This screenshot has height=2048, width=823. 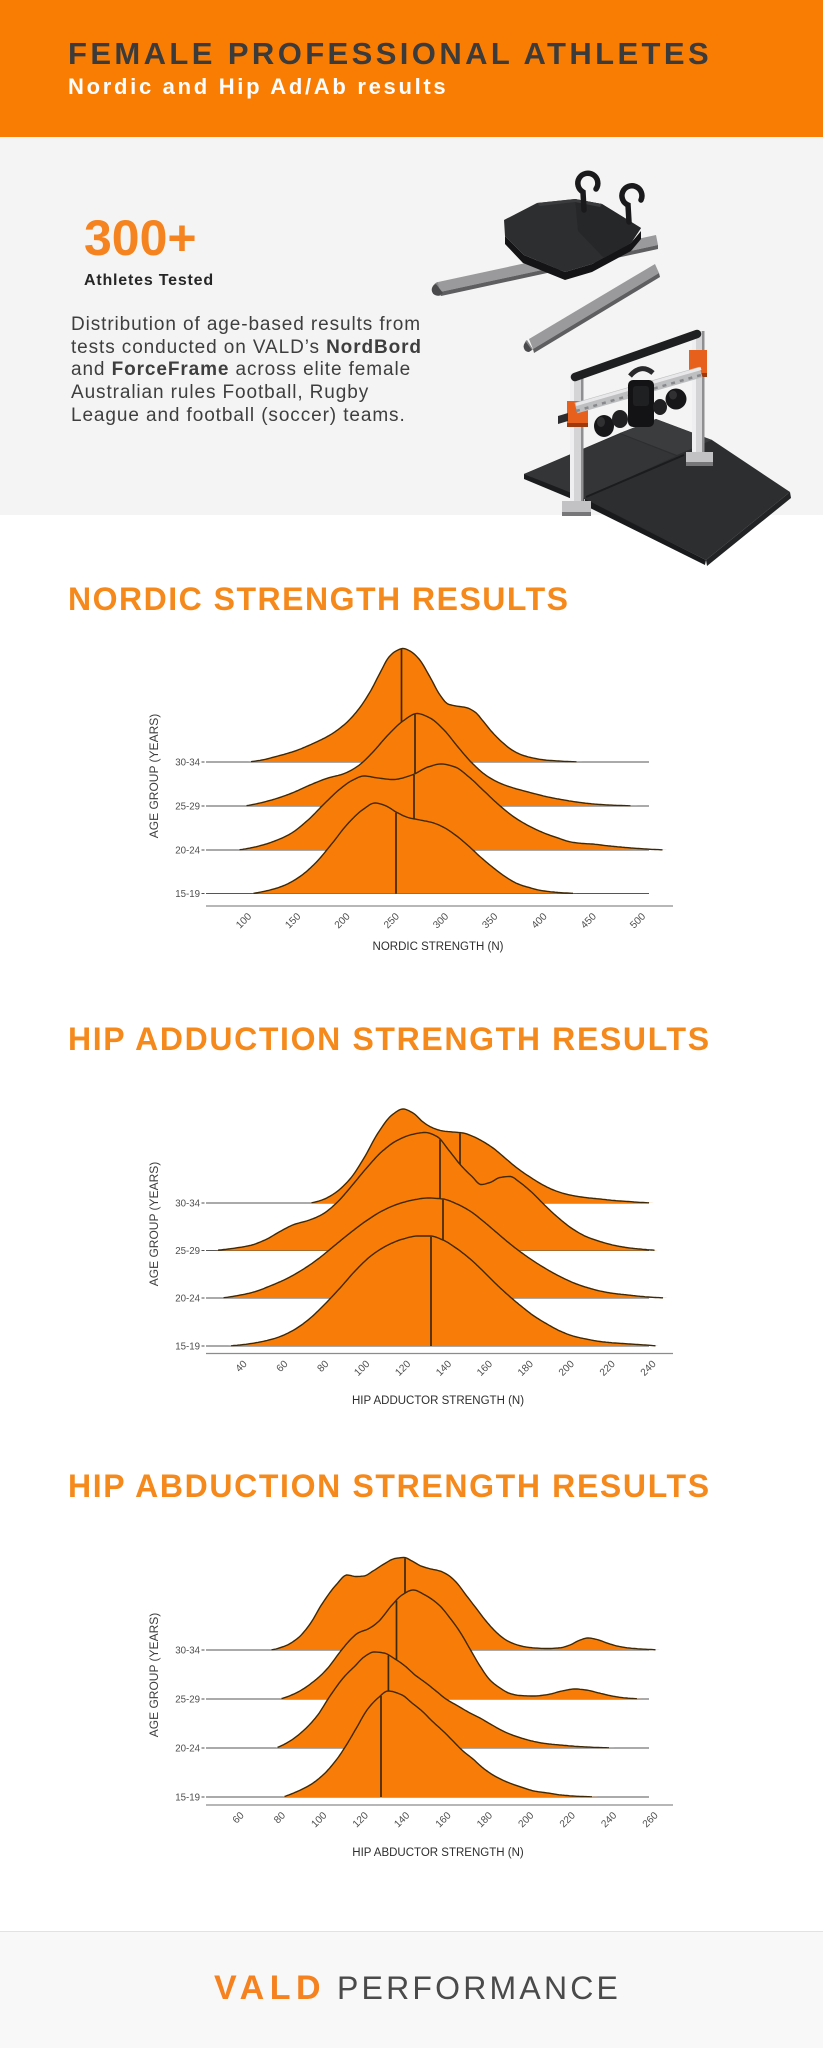 I want to click on svg-text: 500, so click(x=638, y=921).